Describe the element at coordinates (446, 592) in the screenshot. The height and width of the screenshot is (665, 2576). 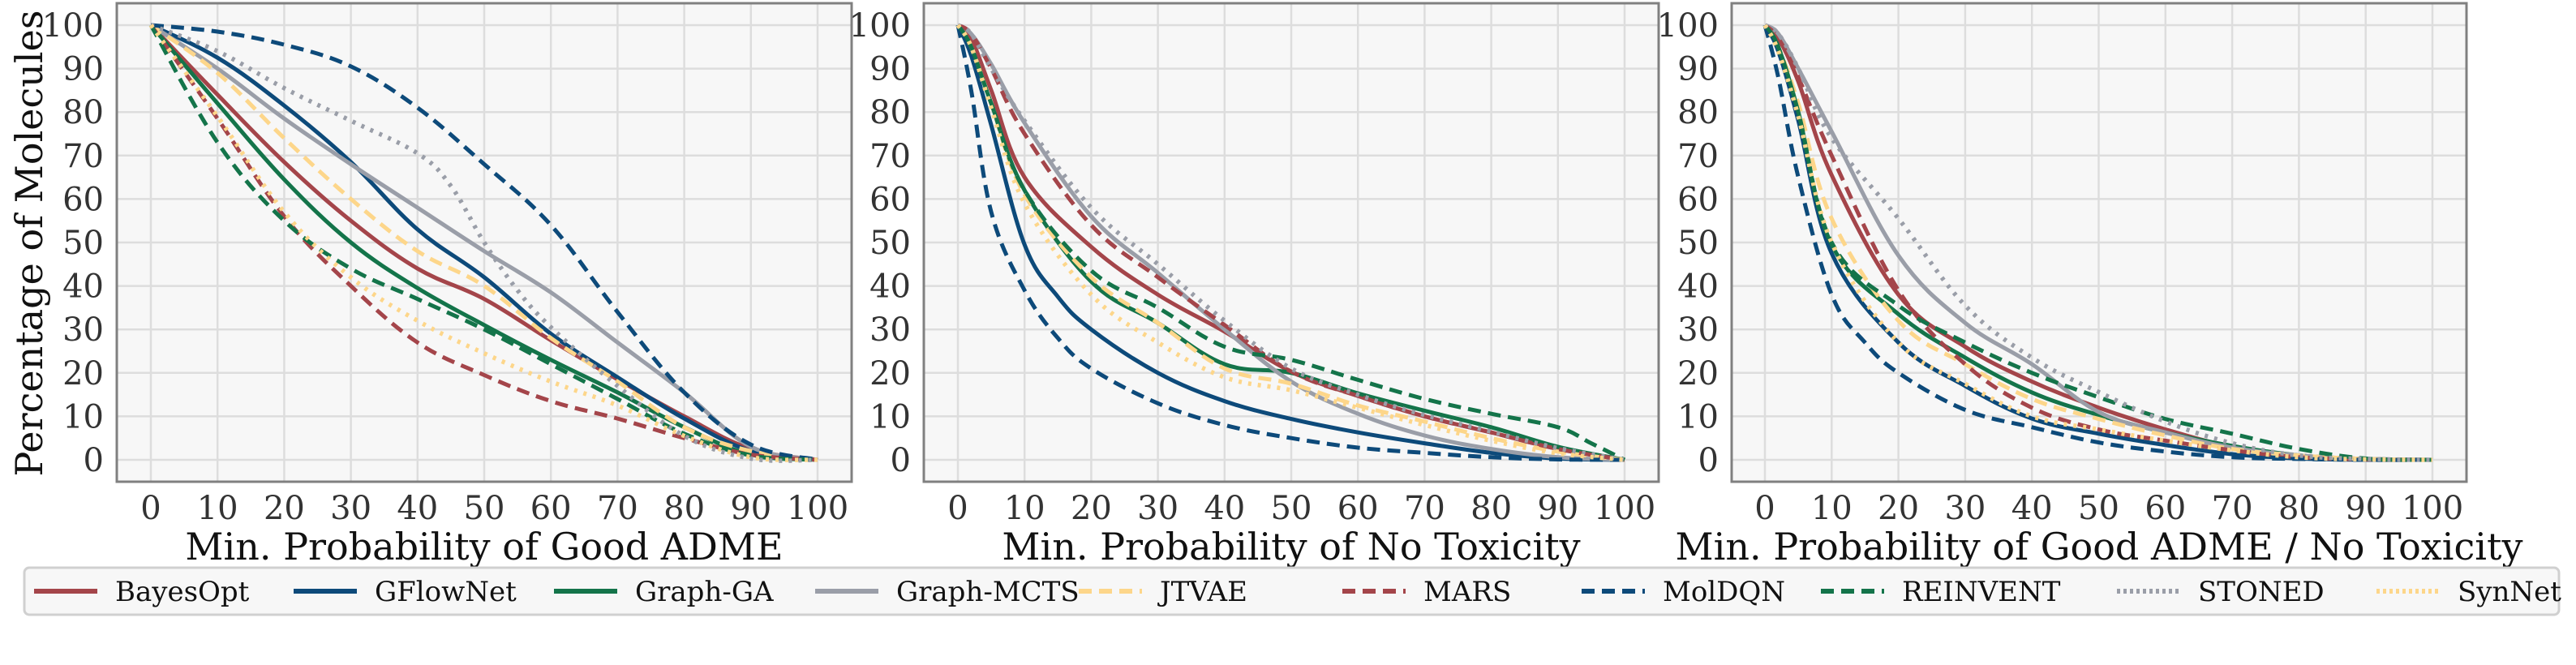
I see `legend-label: GFlowNet` at that location.